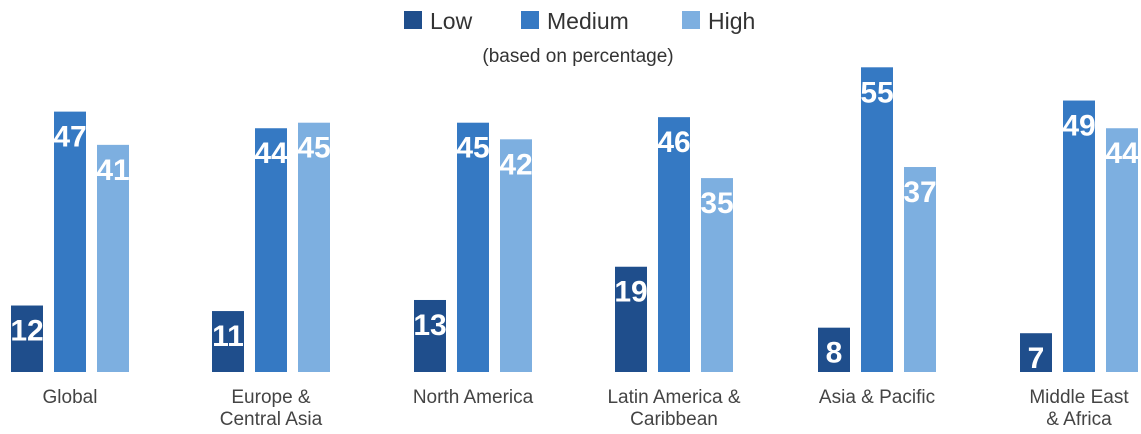  I want to click on category-label-4: Asia & Pacific, so click(877, 397).